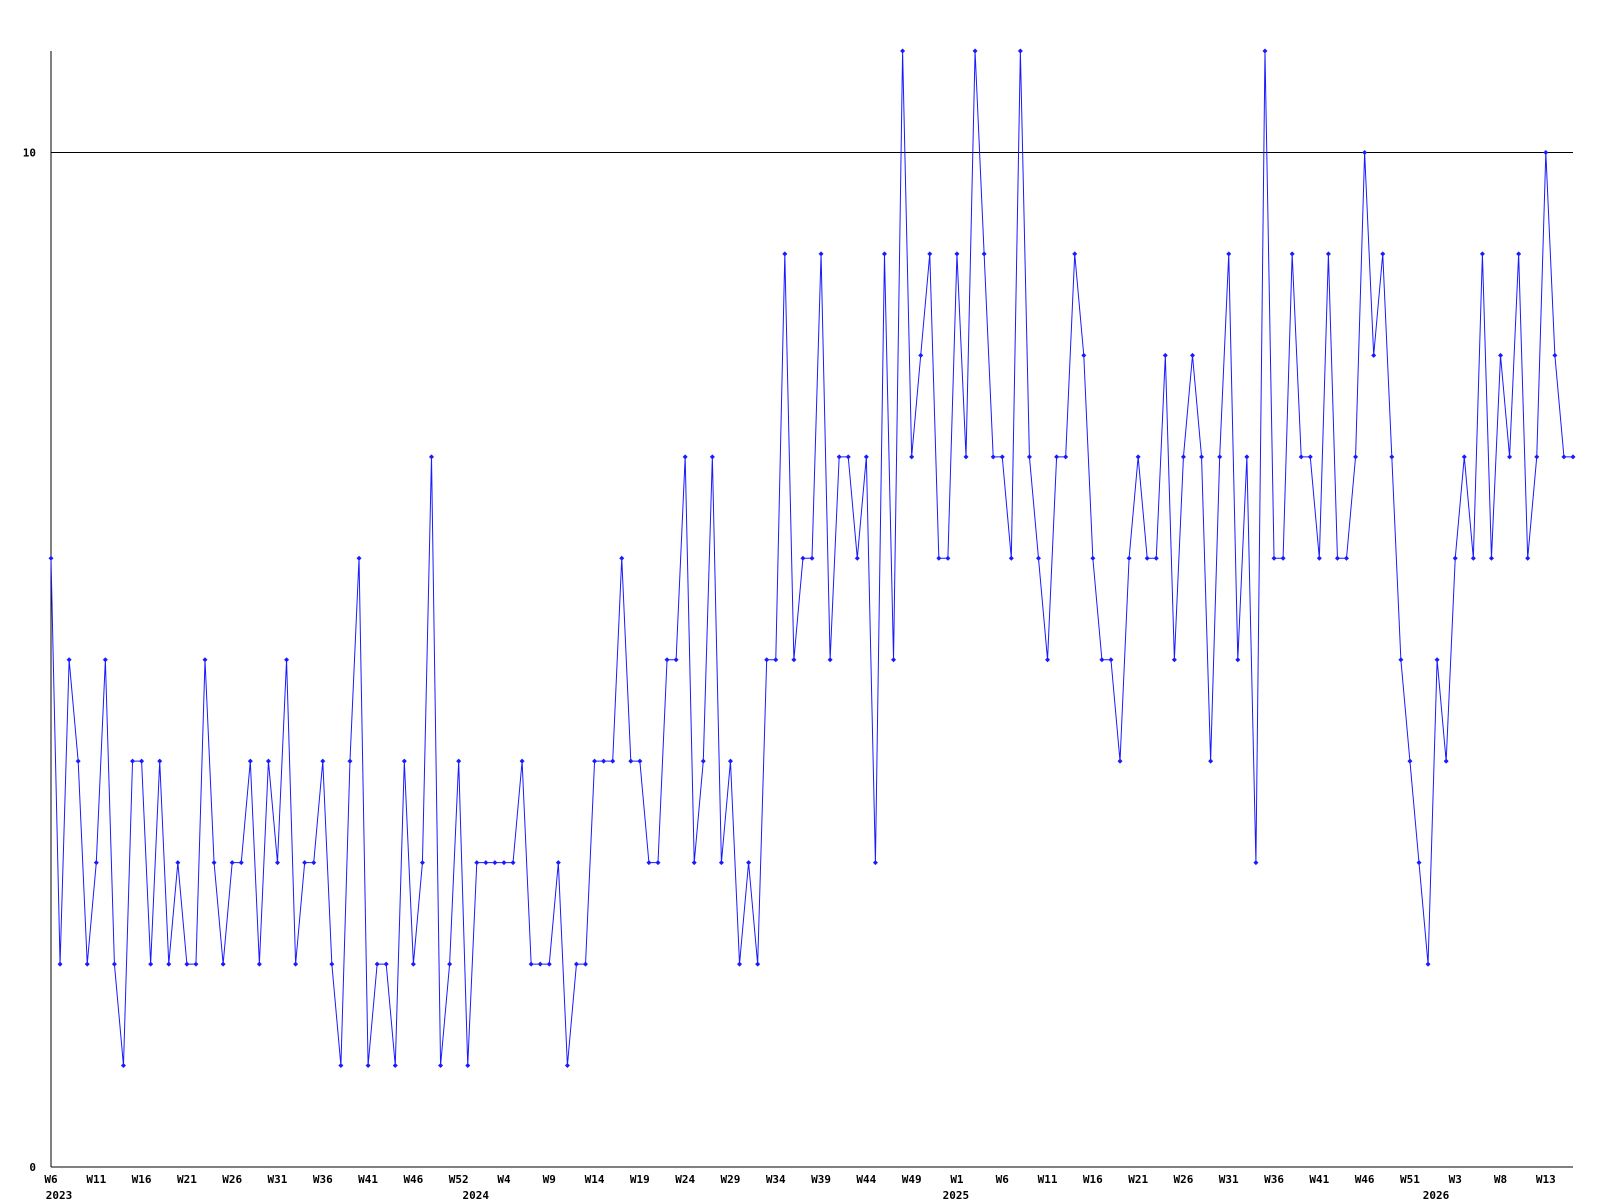 This screenshot has width=1600, height=1200. I want to click on x-tick-label: W36, so click(1274, 1179).